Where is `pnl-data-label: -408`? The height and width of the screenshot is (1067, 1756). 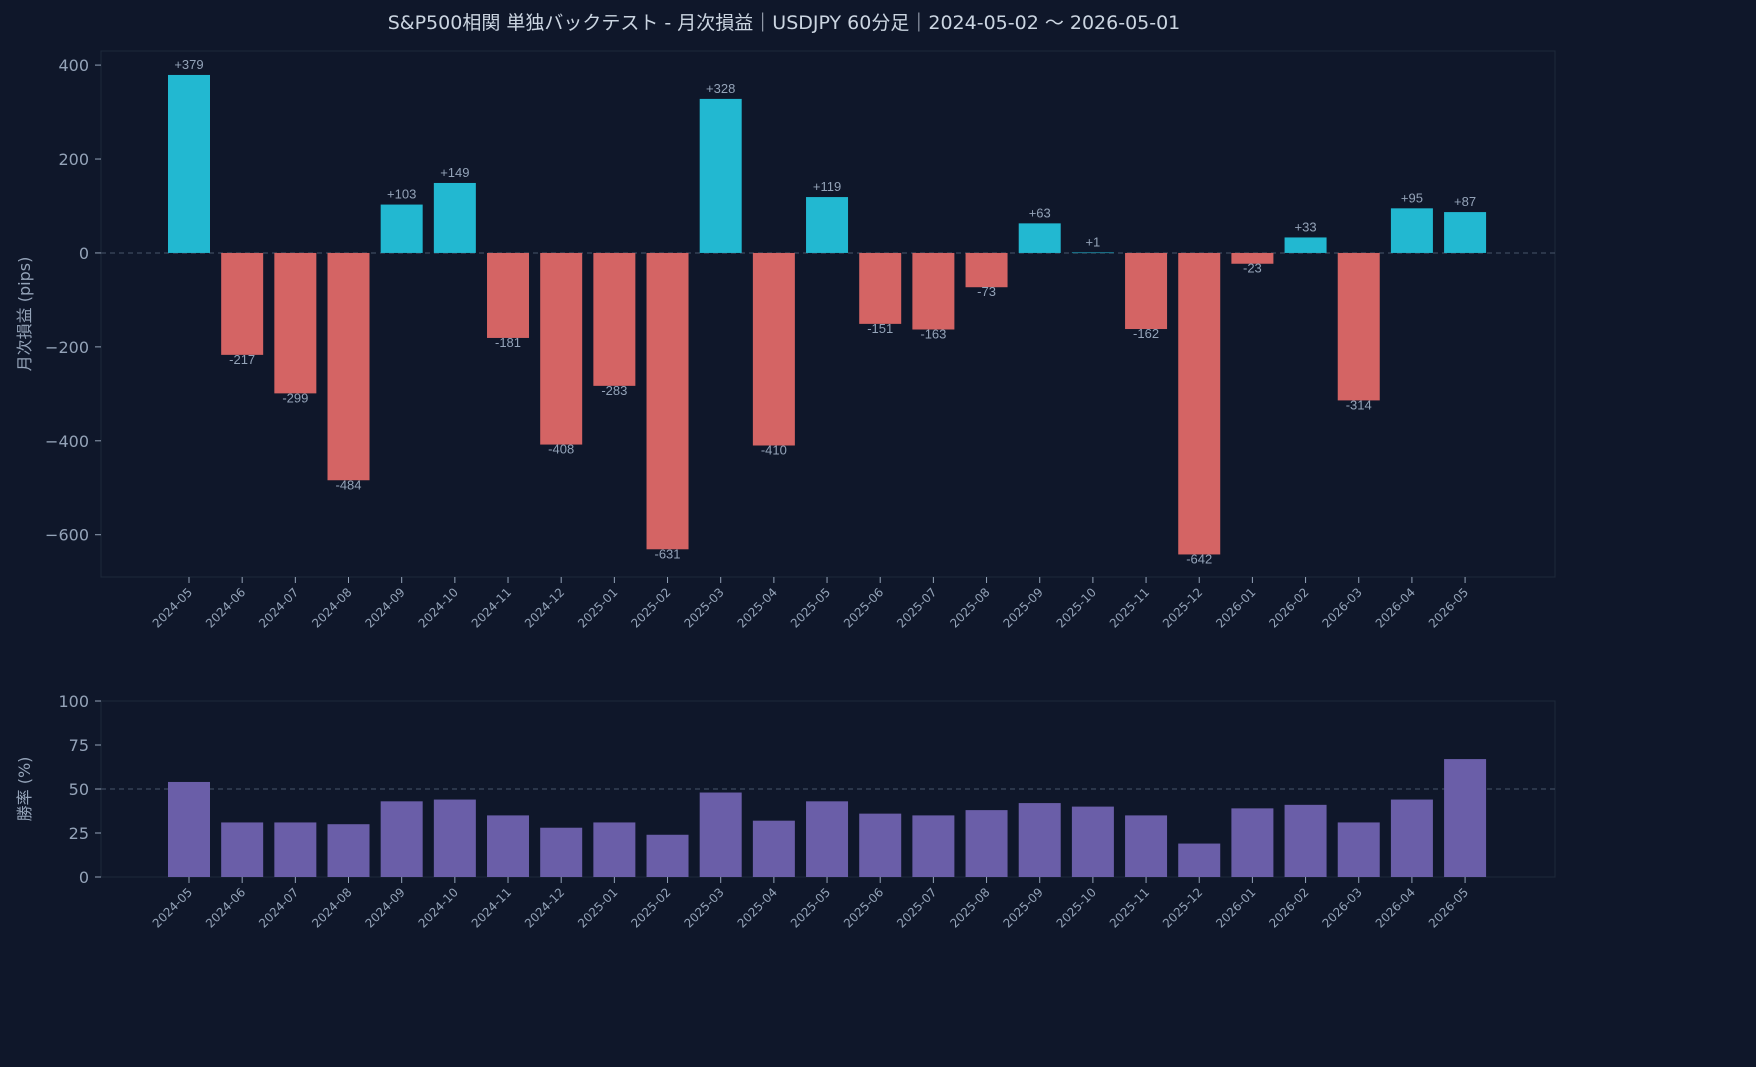 pnl-data-label: -408 is located at coordinates (561, 449).